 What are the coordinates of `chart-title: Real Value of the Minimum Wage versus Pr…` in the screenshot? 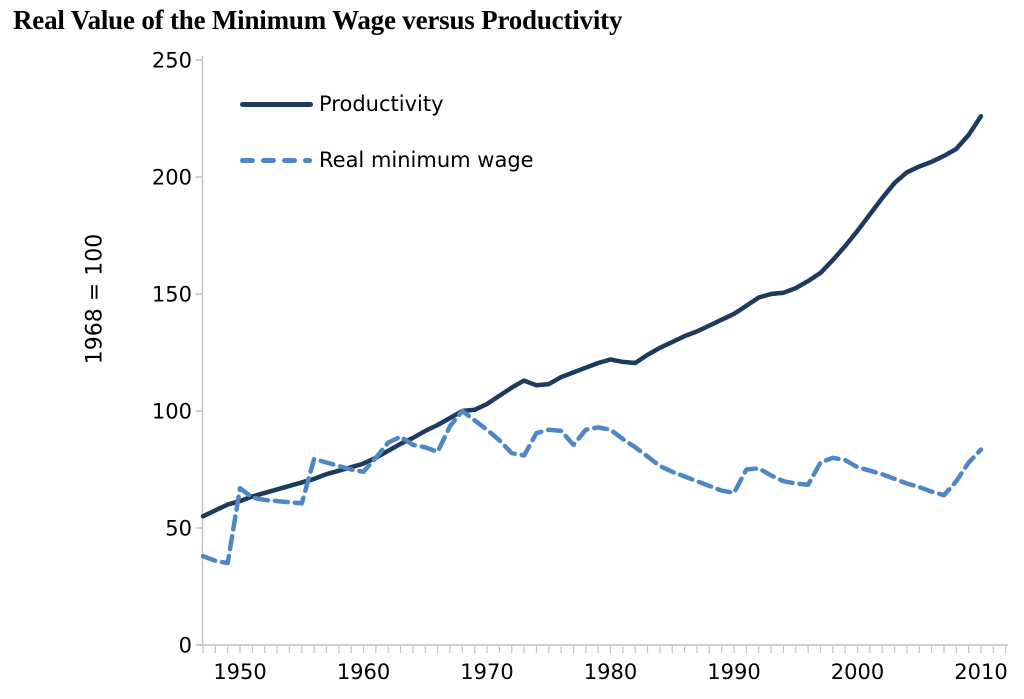 It's located at (318, 20).